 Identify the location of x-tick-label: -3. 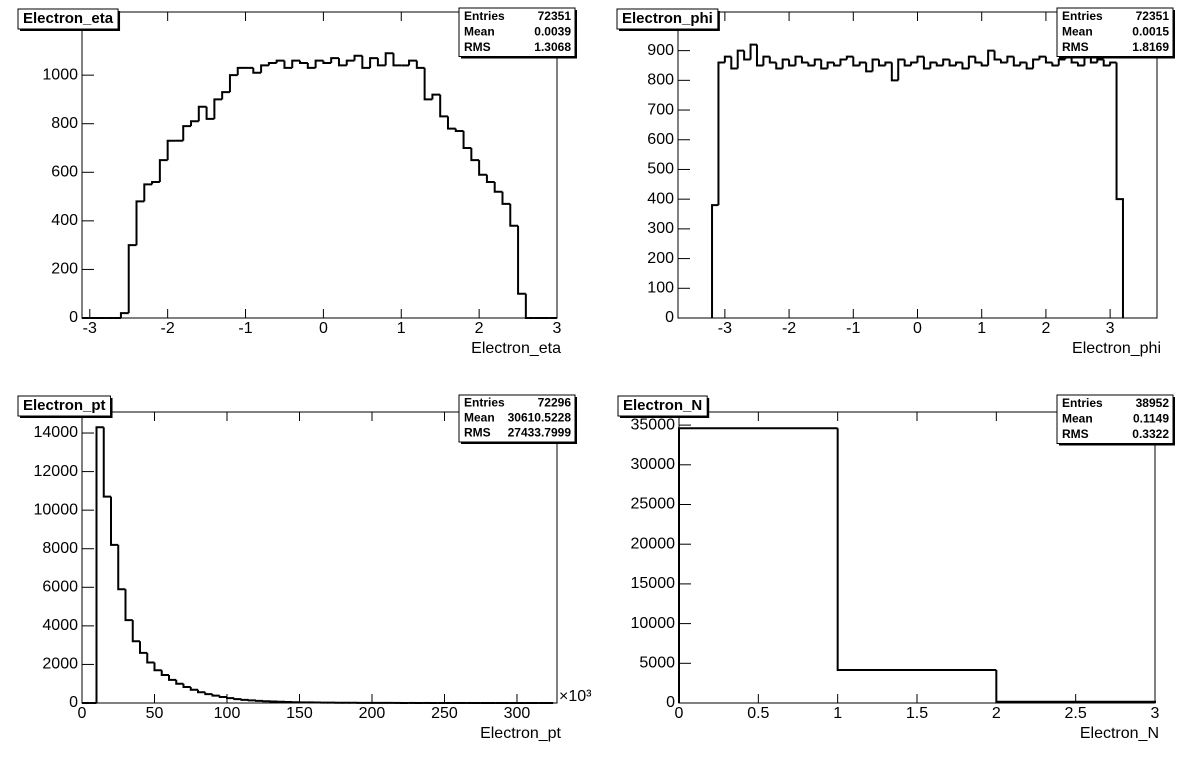
(725, 328).